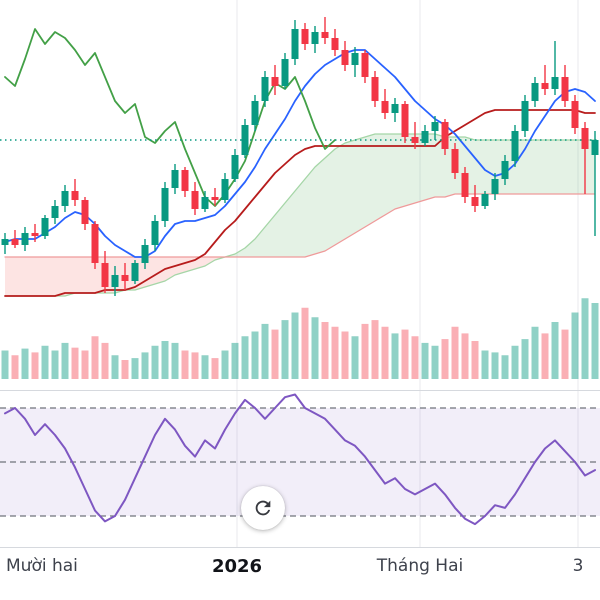 The height and width of the screenshot is (600, 600). I want to click on time-axis-label-year: 2026, so click(237, 566).